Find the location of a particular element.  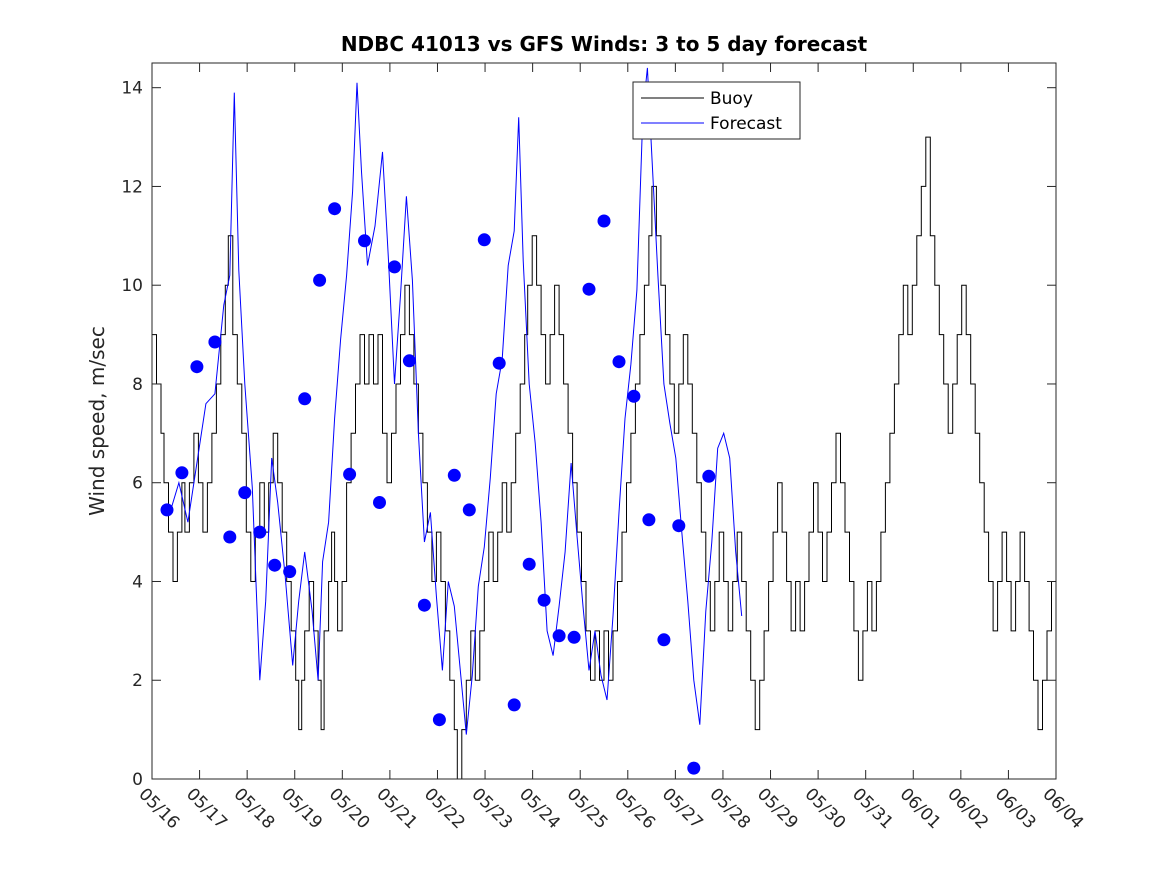

y-tick-label: 12 is located at coordinates (132, 187).